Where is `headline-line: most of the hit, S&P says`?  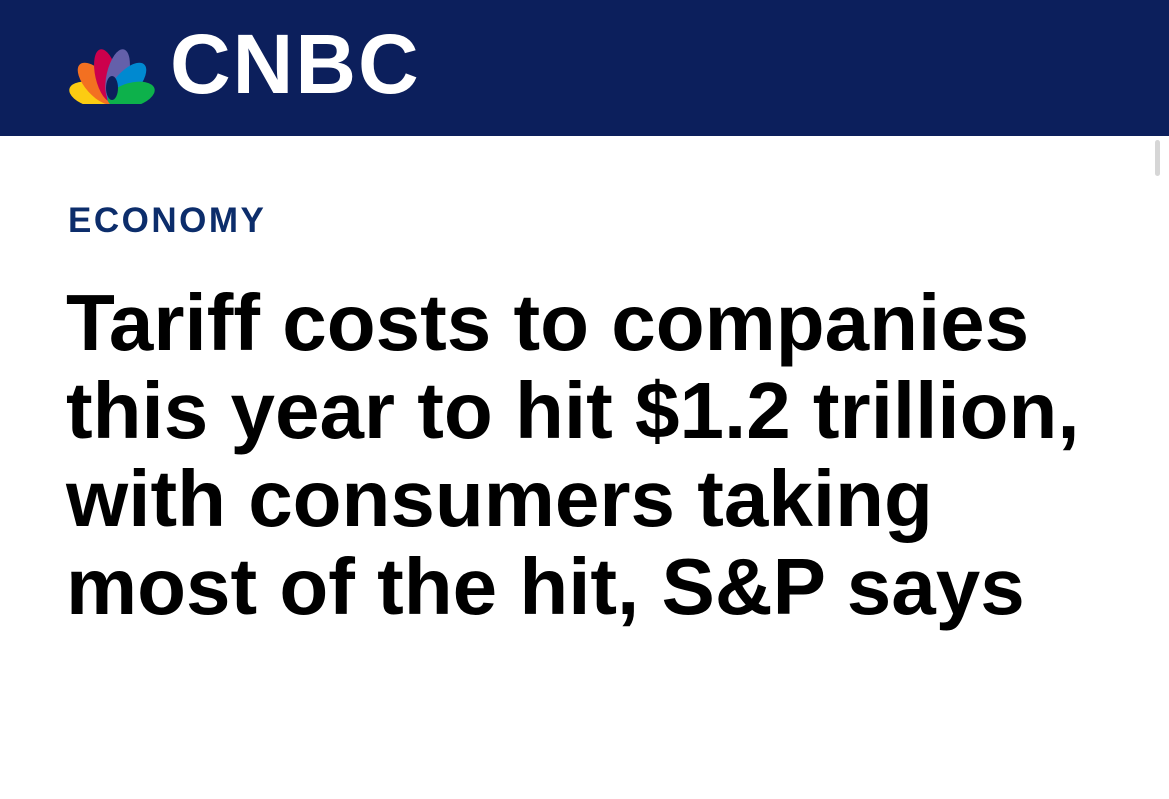 headline-line: most of the hit, S&P says is located at coordinates (545, 586).